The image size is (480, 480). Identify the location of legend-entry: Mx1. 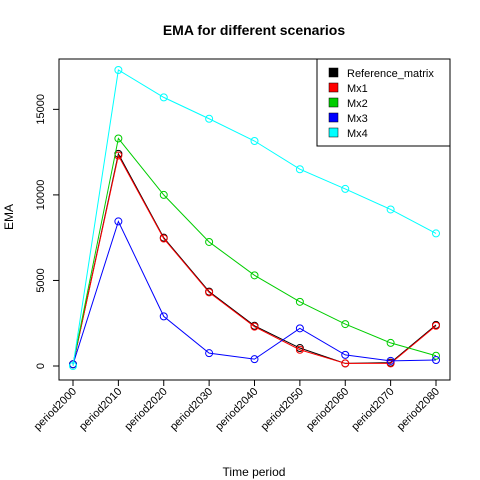
(357, 89).